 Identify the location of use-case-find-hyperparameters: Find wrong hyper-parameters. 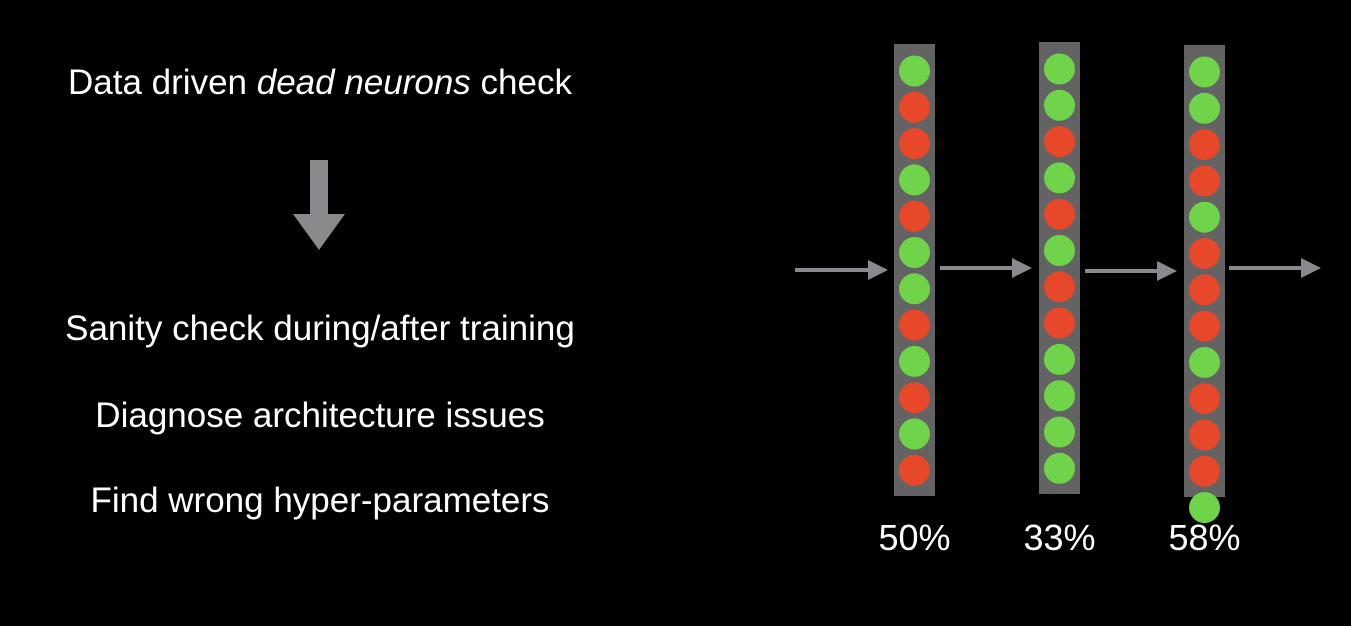
(320, 500).